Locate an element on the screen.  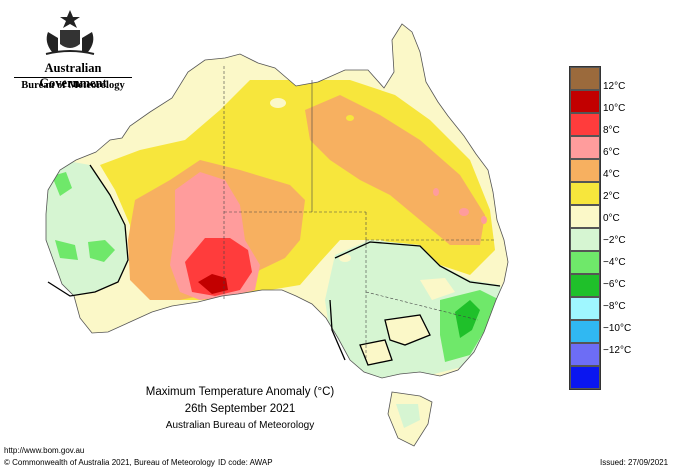
legend-label: −2°C is located at coordinates (614, 240).